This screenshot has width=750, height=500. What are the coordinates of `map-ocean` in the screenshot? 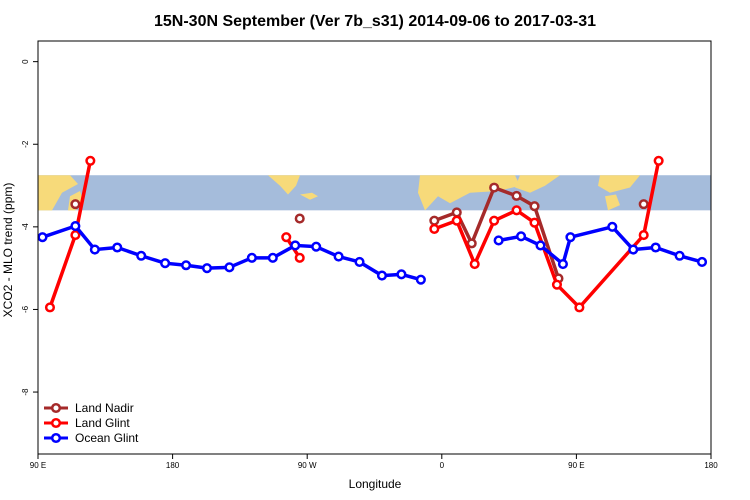 It's located at (374, 193).